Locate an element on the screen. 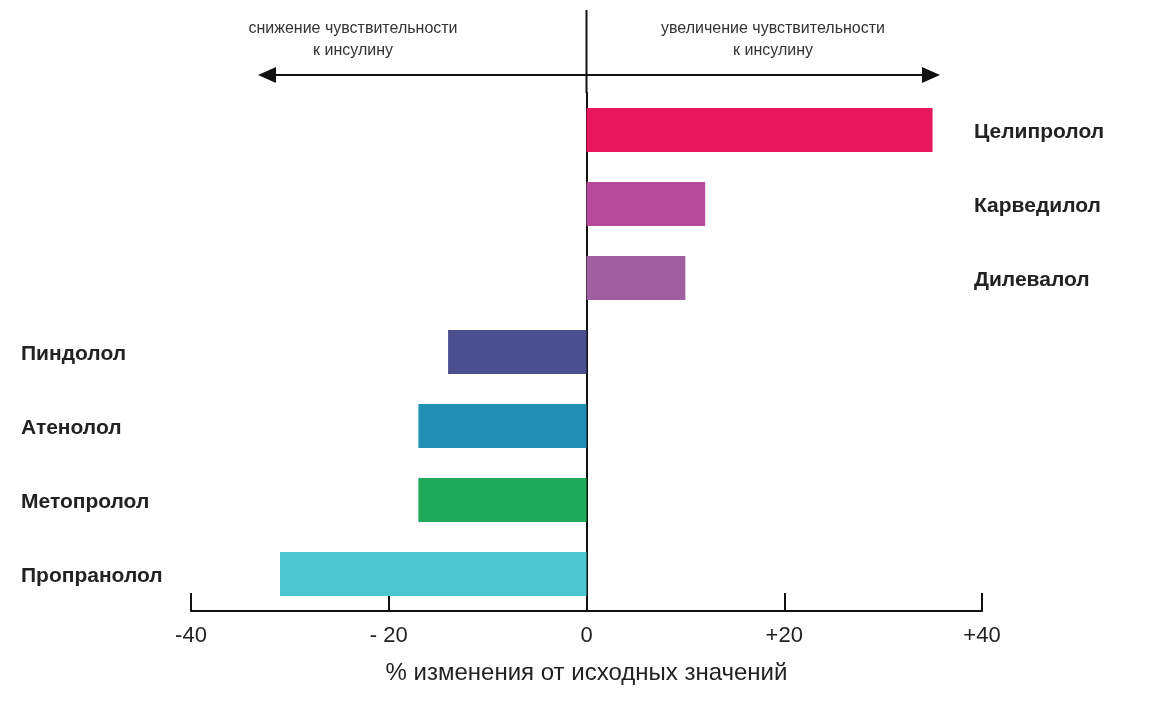 The width and height of the screenshot is (1170, 713). y-tick-label: Дилевалол is located at coordinates (1032, 278).